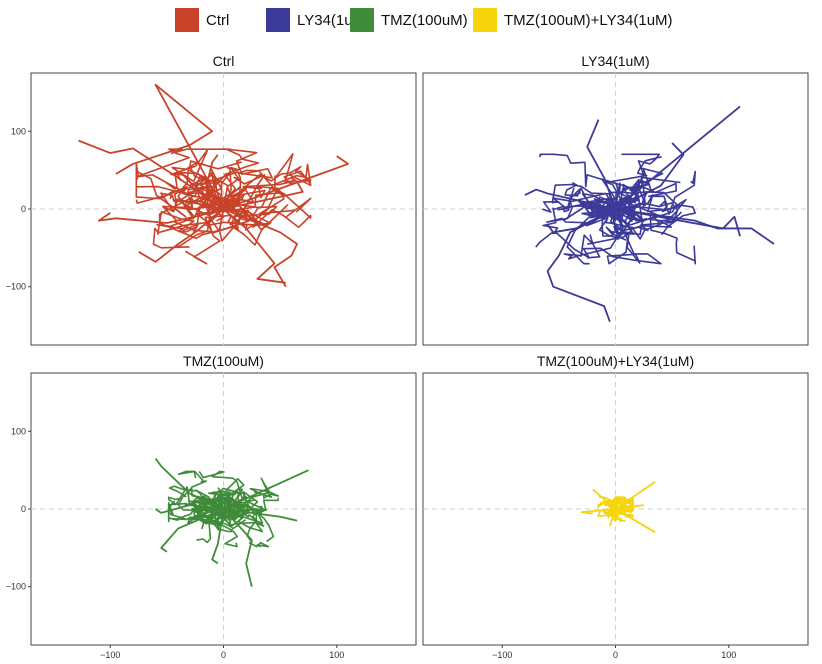  I want to click on tracks-tmz-100um-ly34-1um, so click(618, 507).